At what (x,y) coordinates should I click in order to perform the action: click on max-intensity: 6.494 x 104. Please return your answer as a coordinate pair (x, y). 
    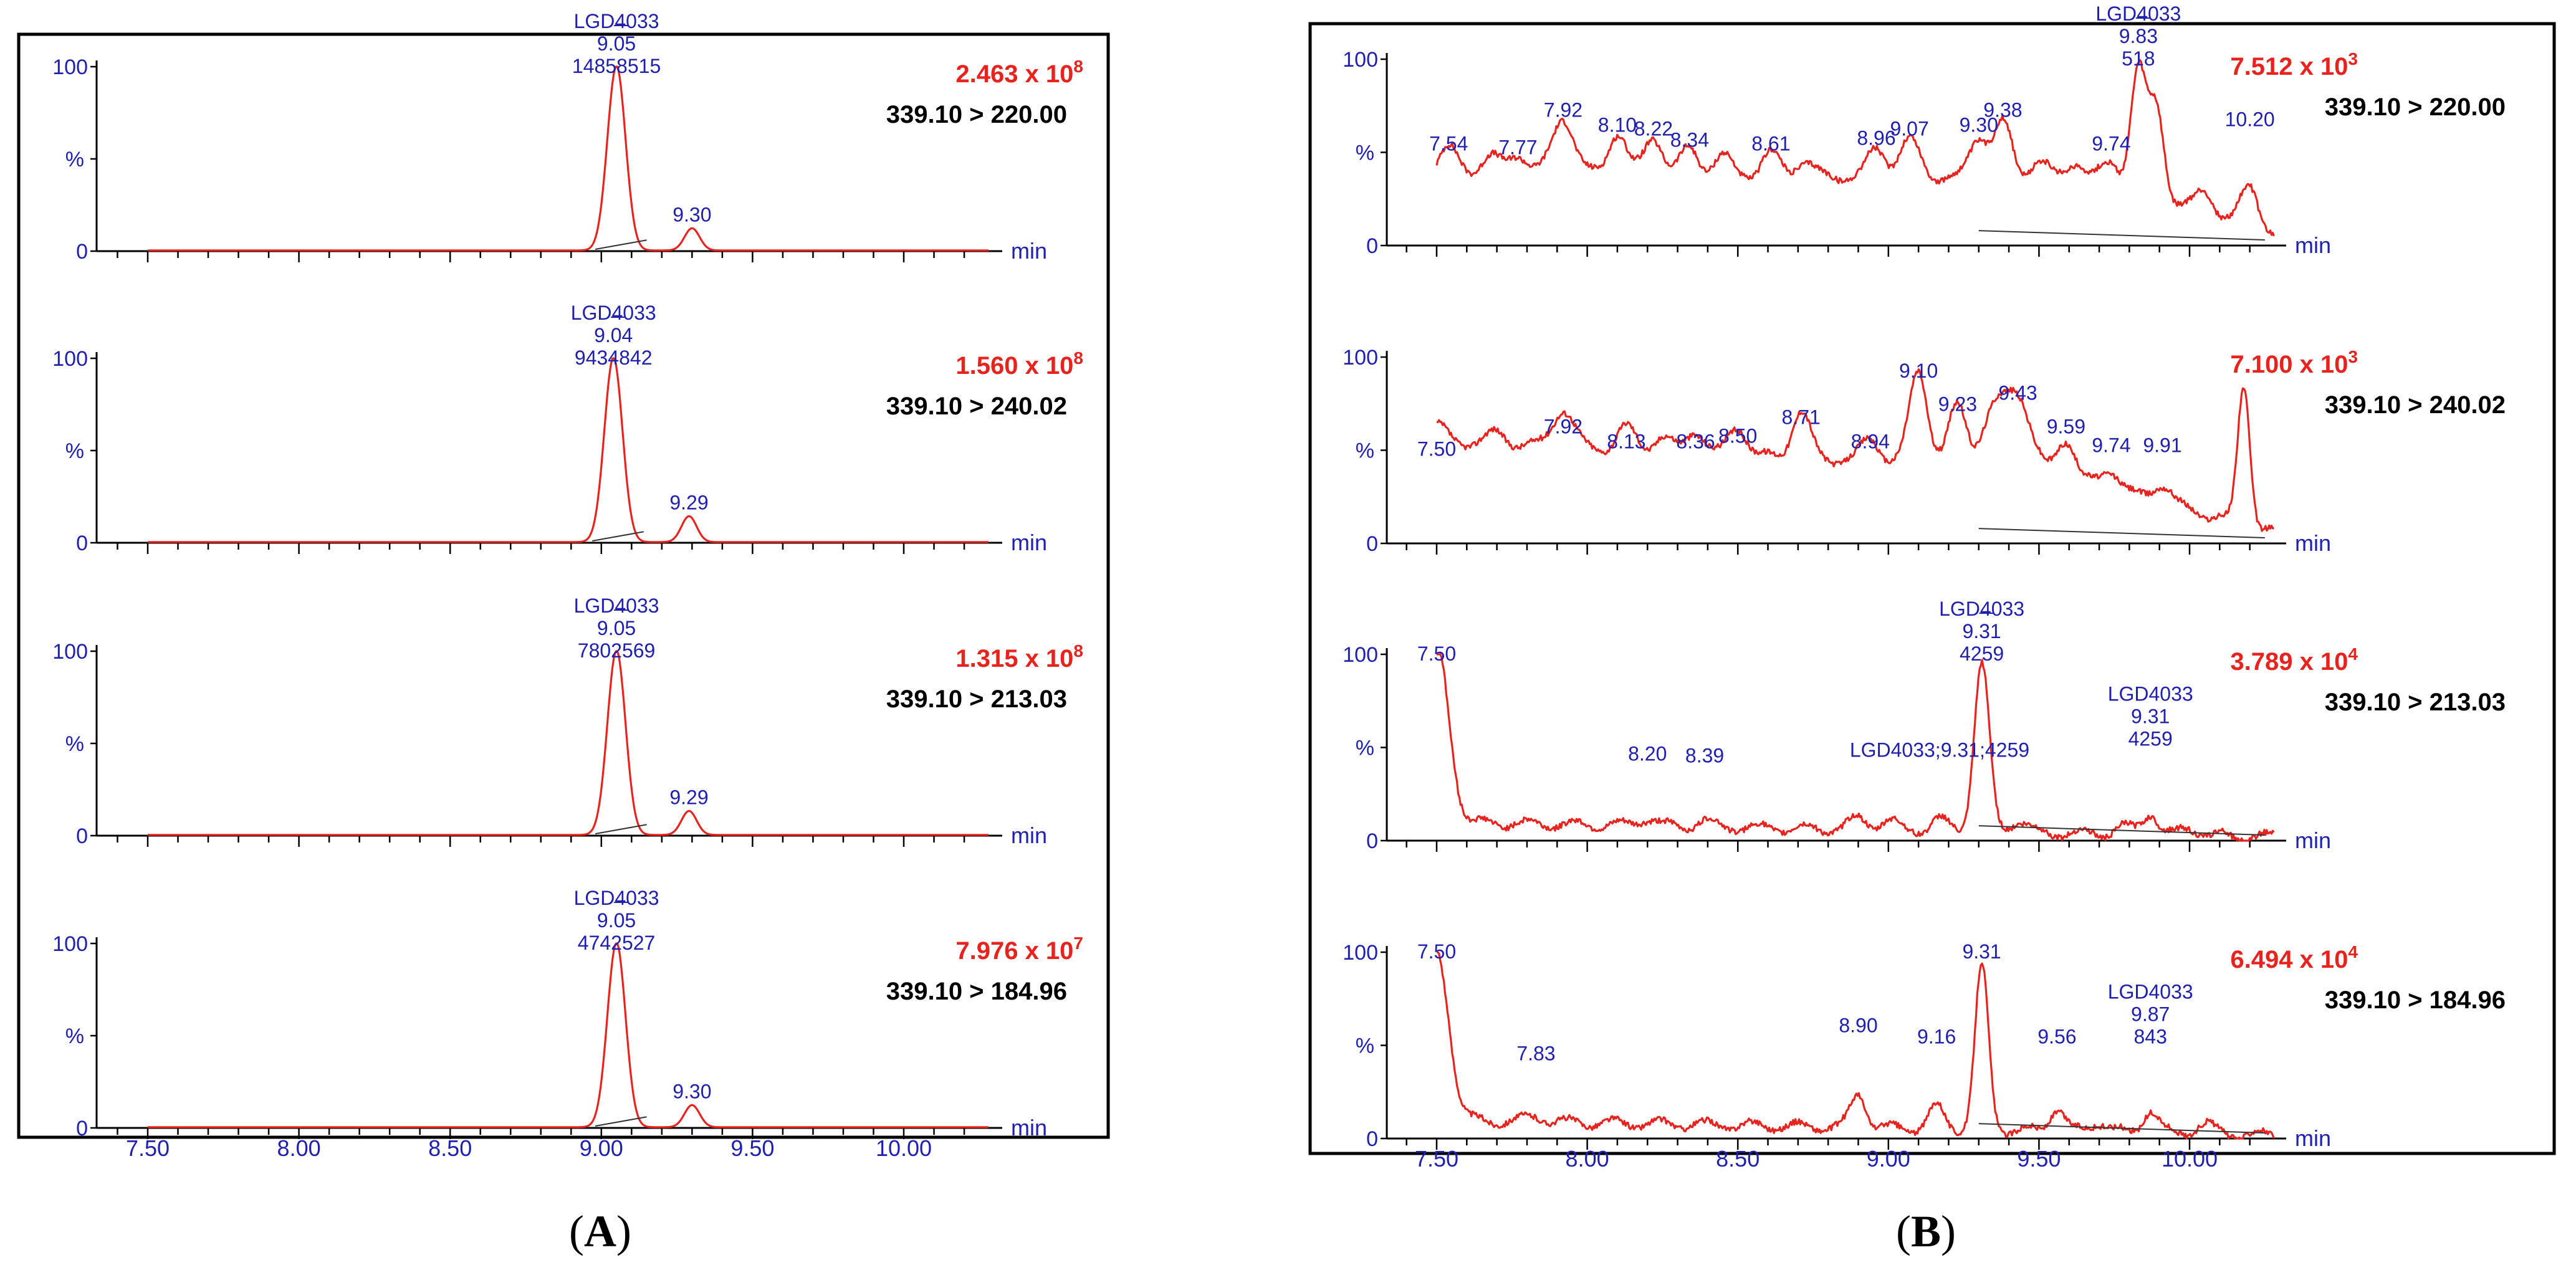
    Looking at the image, I should click on (2294, 957).